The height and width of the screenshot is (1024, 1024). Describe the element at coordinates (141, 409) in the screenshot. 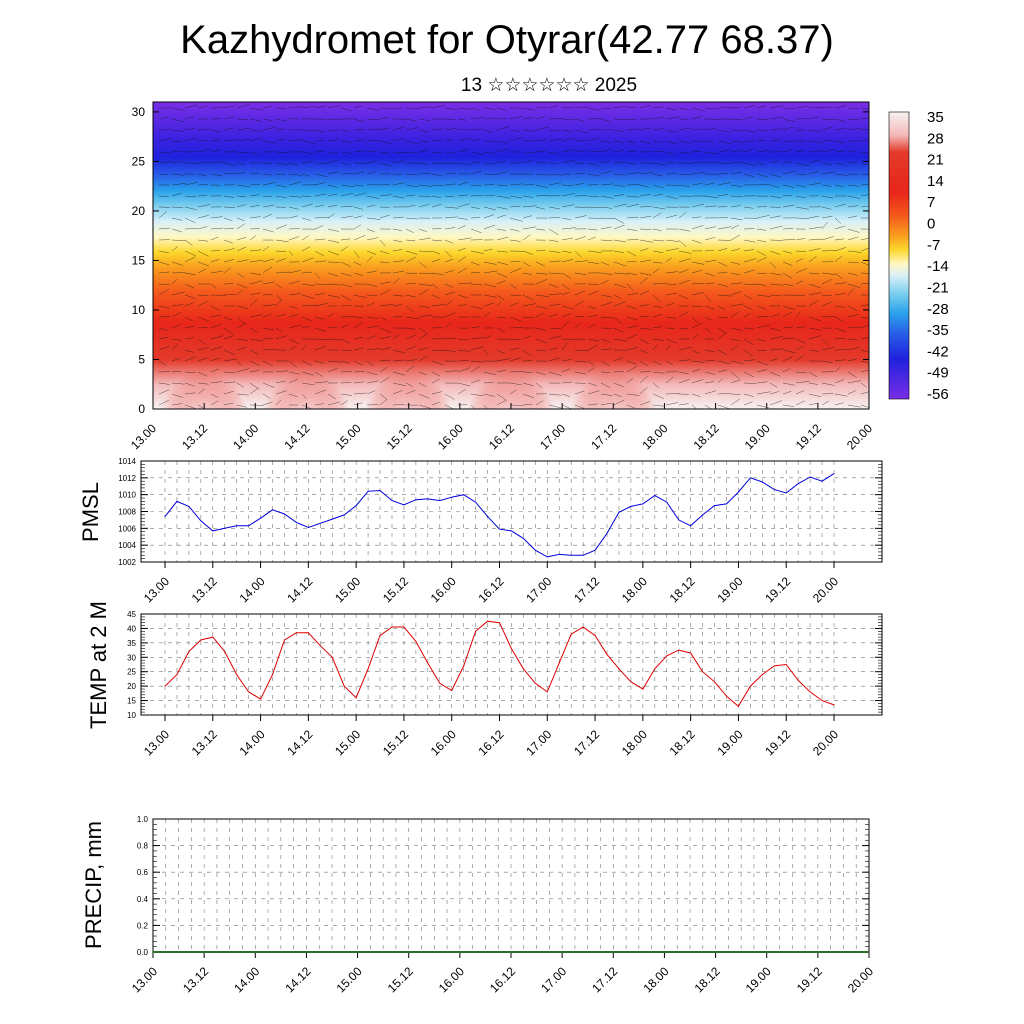

I see `y-tick-label: 0` at that location.